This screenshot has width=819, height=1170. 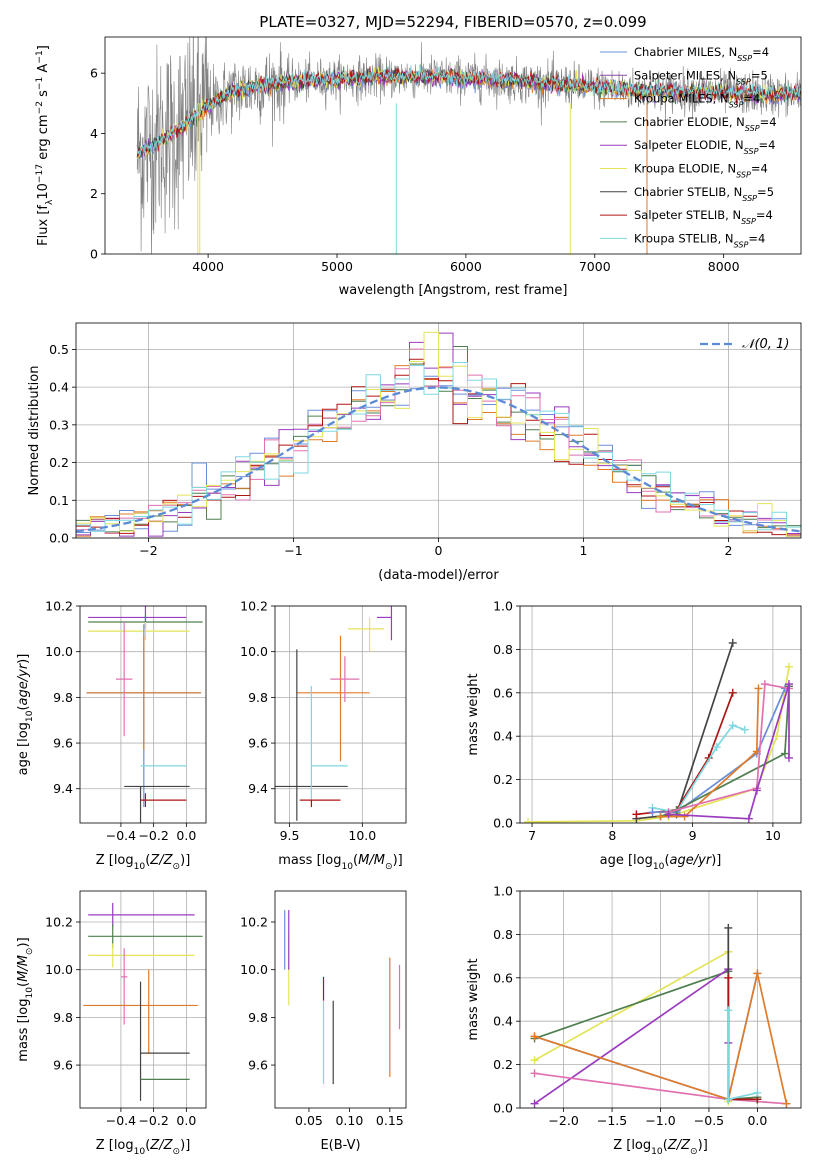 I want to click on model-line, so click(x=468, y=110).